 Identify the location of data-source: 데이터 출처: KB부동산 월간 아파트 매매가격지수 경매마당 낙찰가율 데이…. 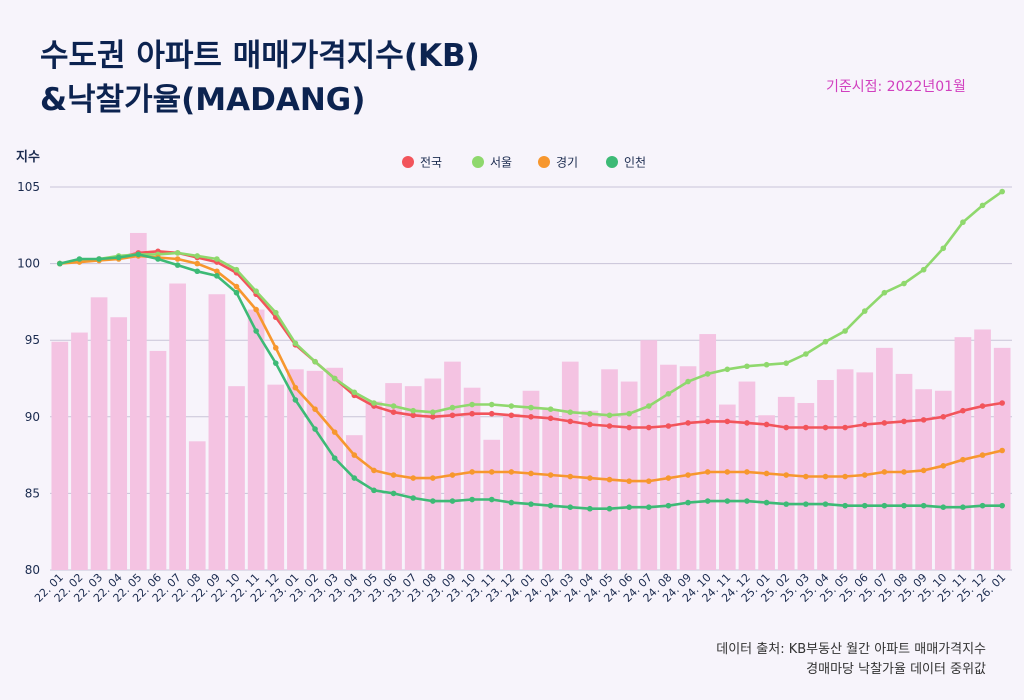
(851, 660).